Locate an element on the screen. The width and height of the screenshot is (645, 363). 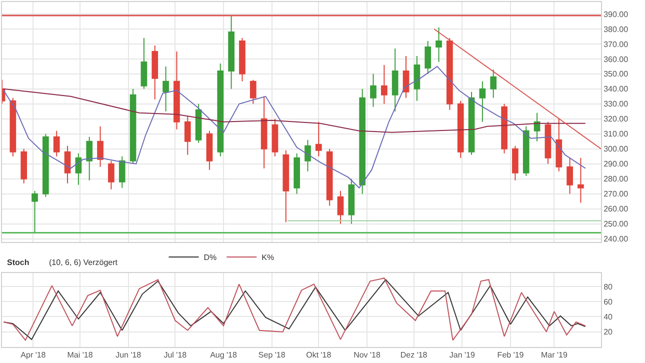
x-tick-label: Nov '18 is located at coordinates (368, 355).